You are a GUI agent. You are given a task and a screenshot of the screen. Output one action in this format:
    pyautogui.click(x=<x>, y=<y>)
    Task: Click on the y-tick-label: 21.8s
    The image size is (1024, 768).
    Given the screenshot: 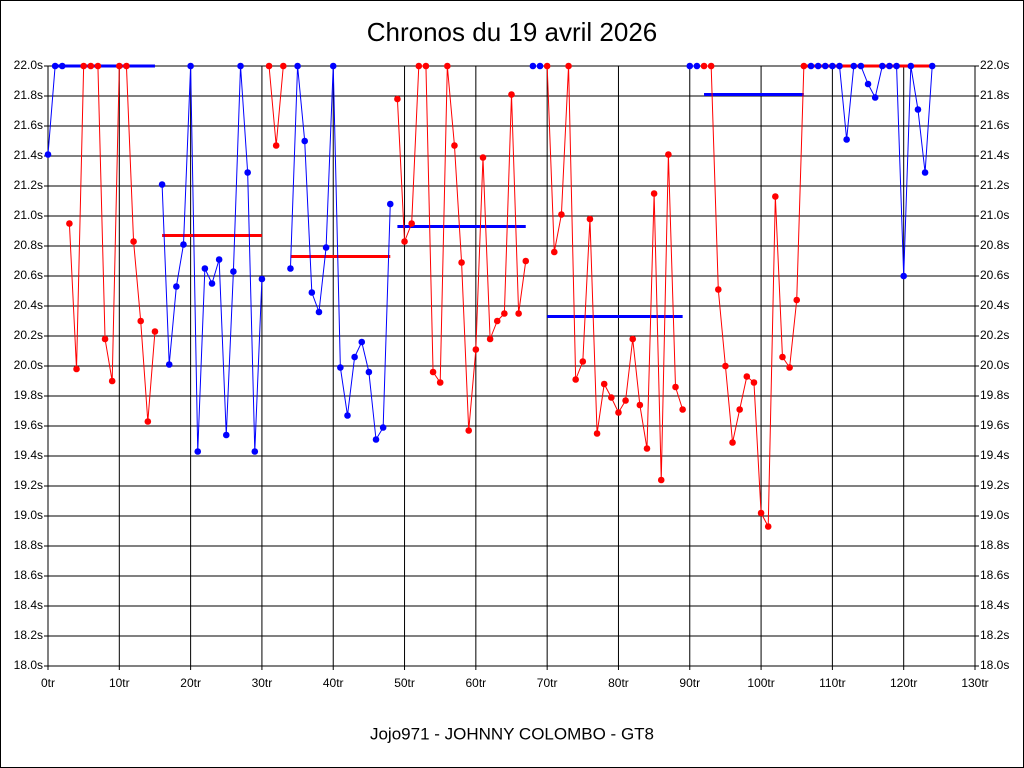 What is the action you would take?
    pyautogui.click(x=28, y=95)
    